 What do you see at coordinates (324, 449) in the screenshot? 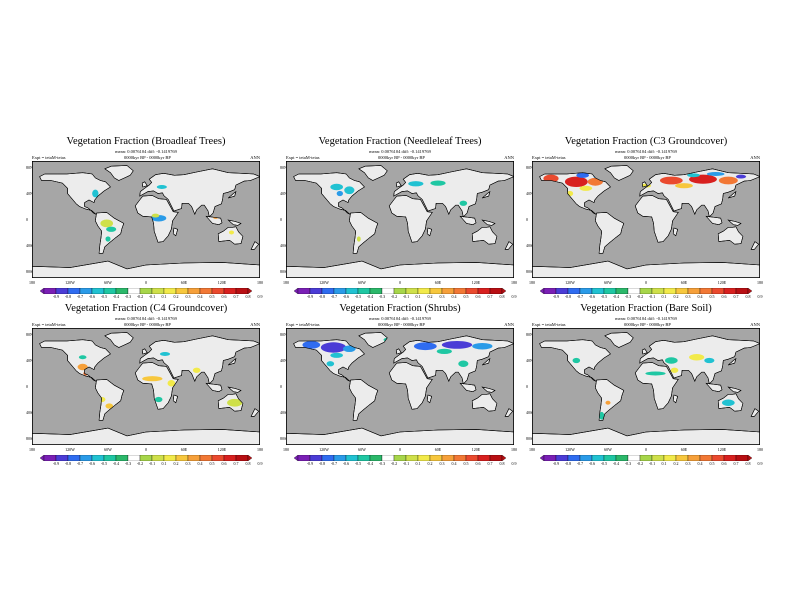
I see `lon-tick-label: 120W` at bounding box center [324, 449].